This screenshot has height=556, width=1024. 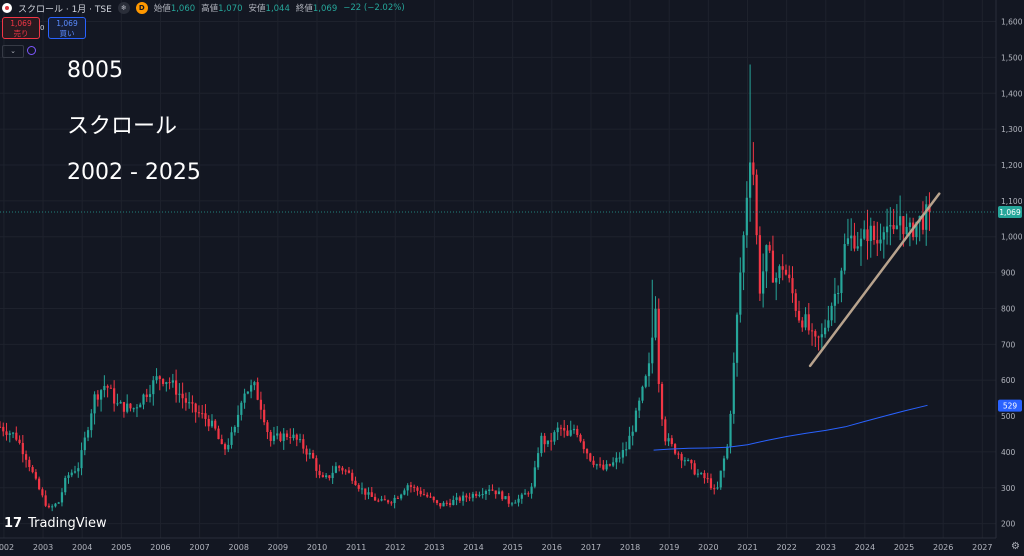 What do you see at coordinates (1012, 57) in the screenshot?
I see `y-tick-label: 1,500` at bounding box center [1012, 57].